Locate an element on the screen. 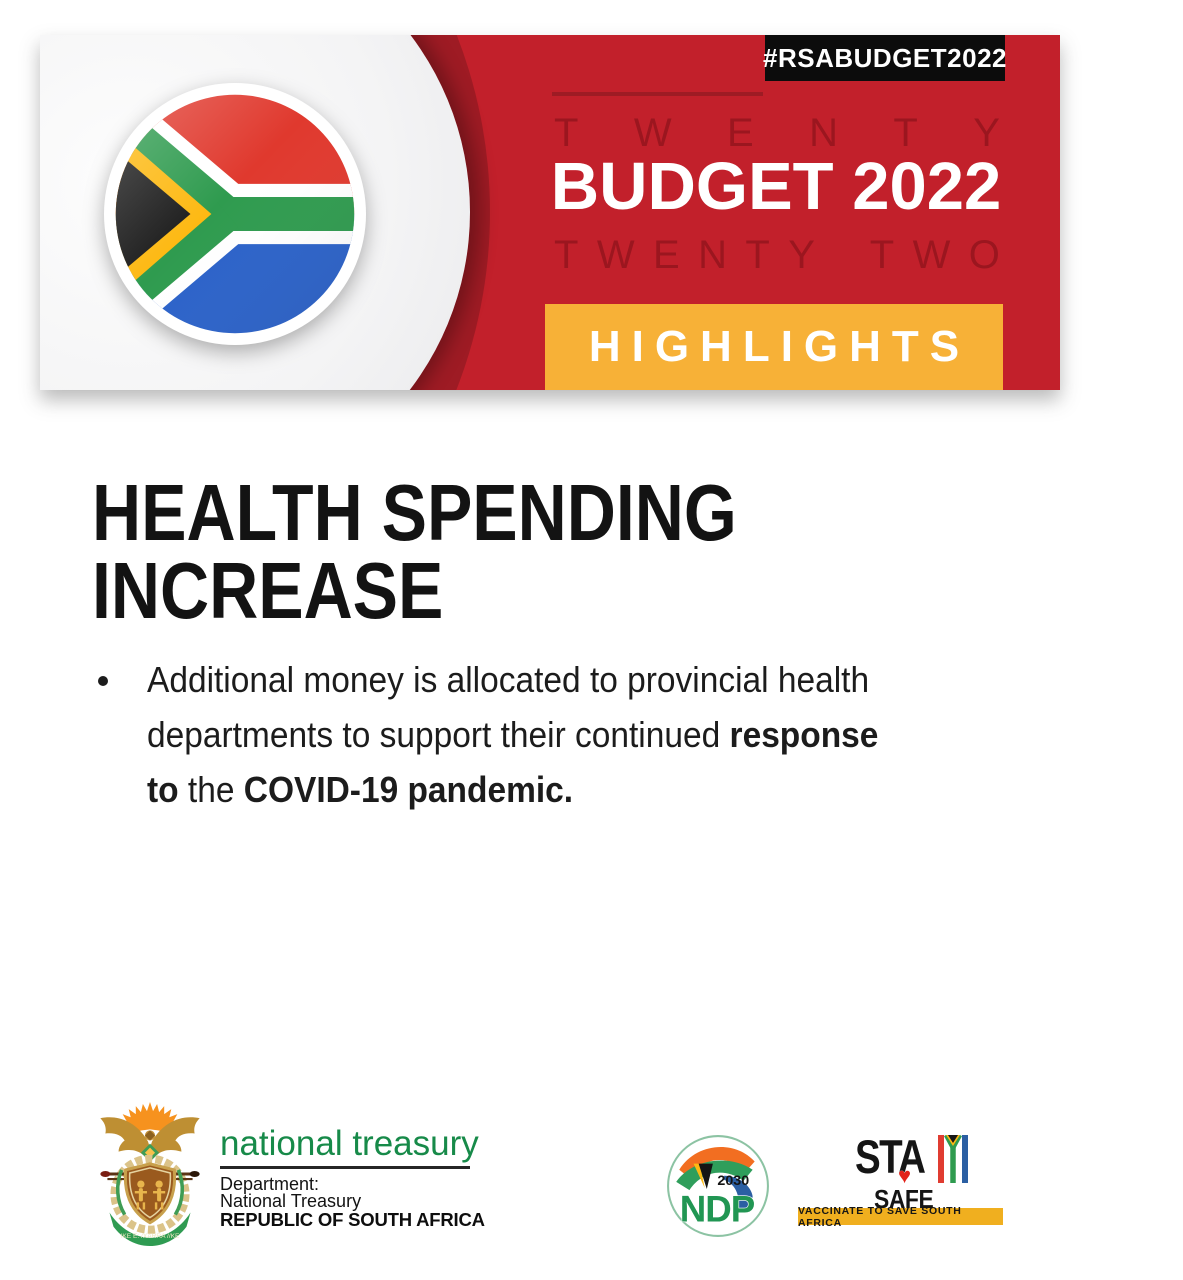 The width and height of the screenshot is (1183, 1280). page-title: HEALTH SPENDING INCREASE is located at coordinates (414, 552).